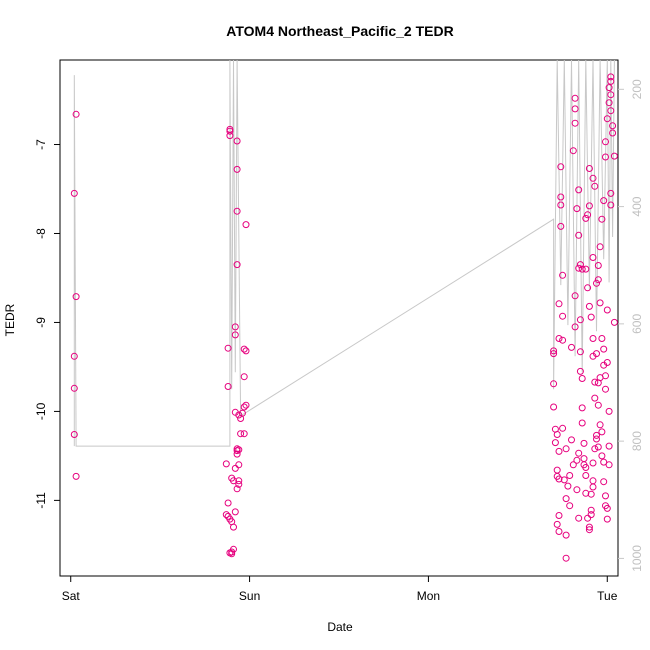  Describe the element at coordinates (428, 596) in the screenshot. I see `x-tick-label: Mon` at that location.